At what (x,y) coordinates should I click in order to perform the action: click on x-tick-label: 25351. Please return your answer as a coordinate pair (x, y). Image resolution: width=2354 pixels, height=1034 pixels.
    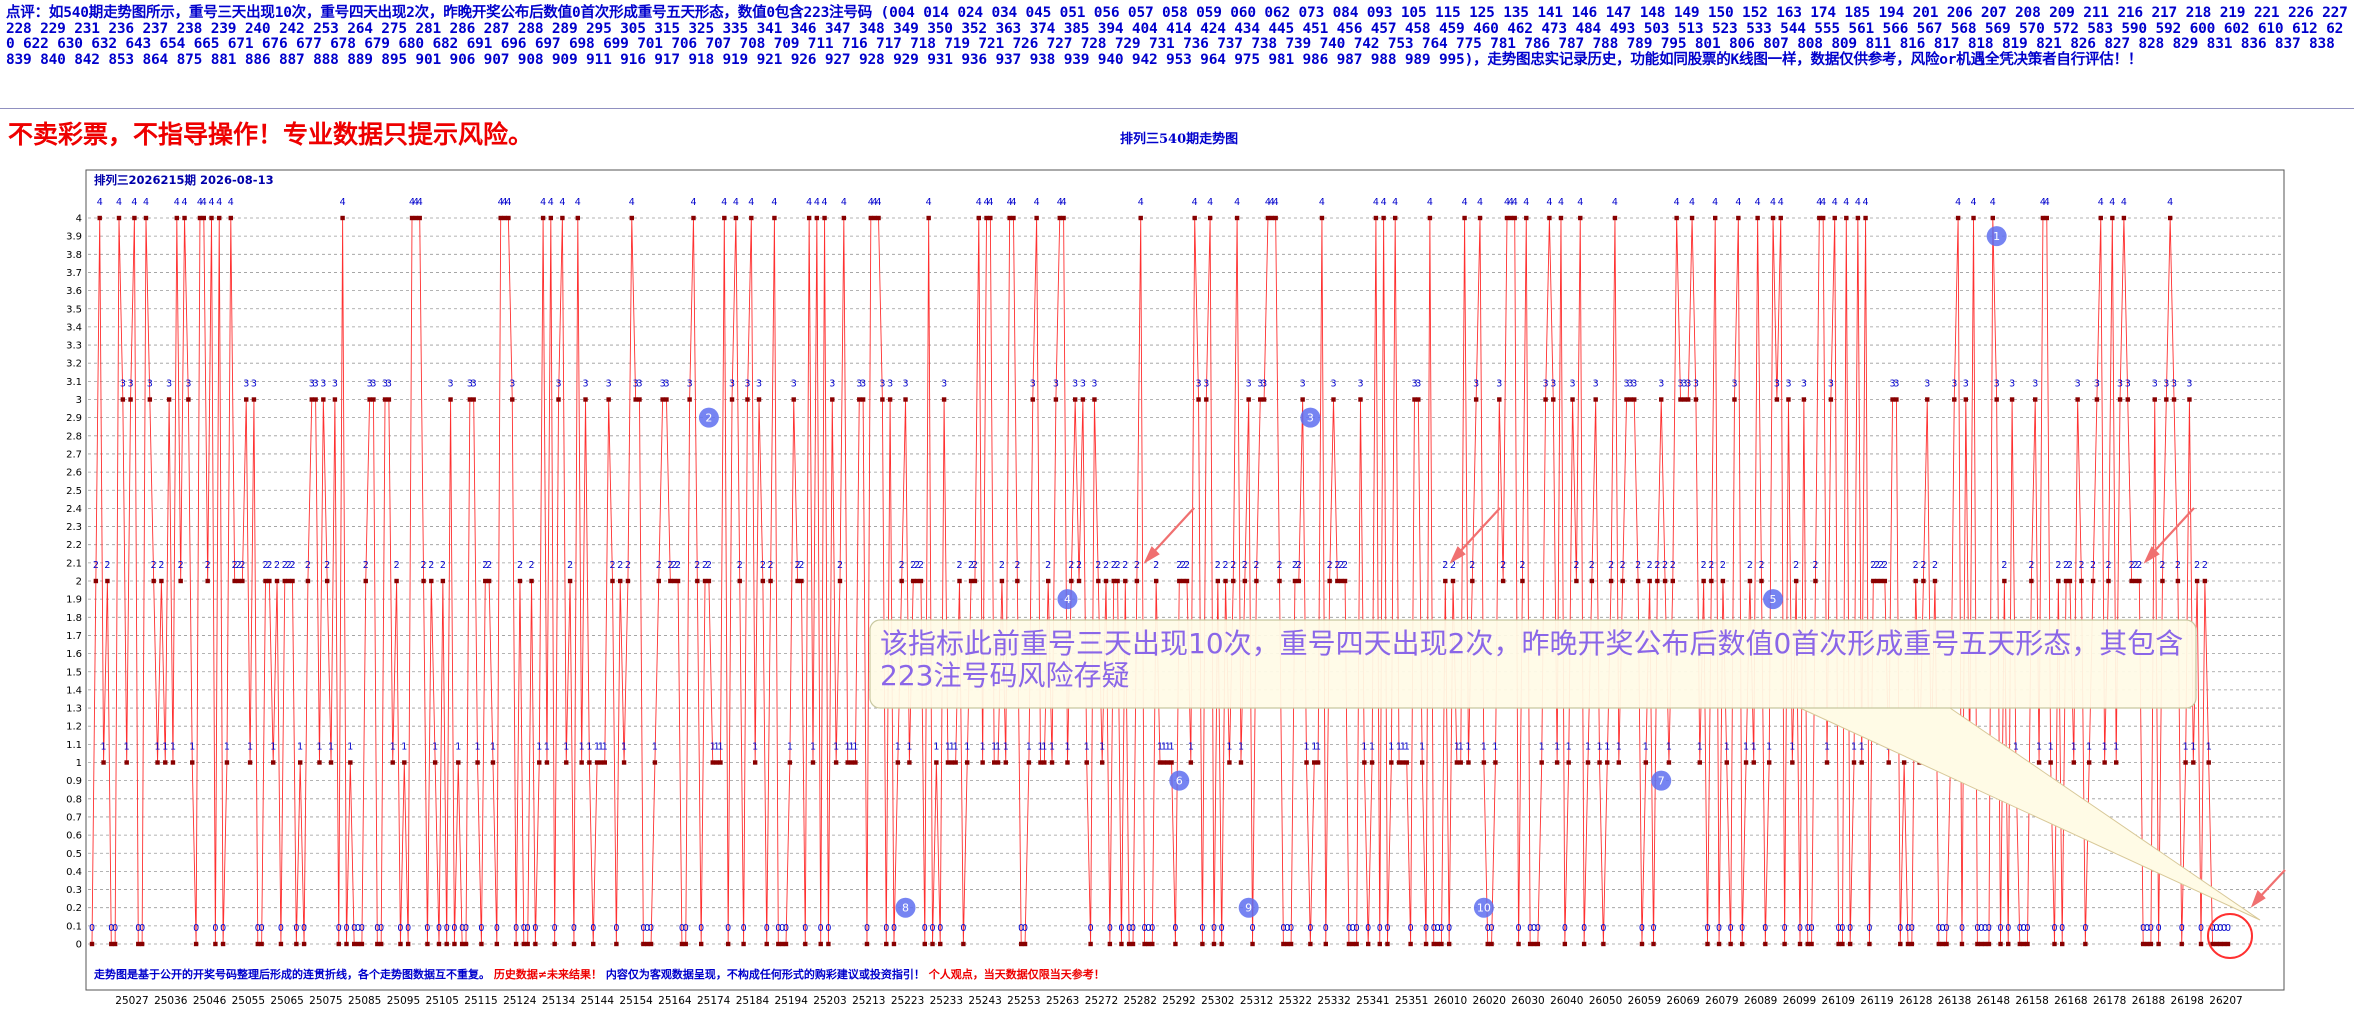
    Looking at the image, I should click on (1411, 1001).